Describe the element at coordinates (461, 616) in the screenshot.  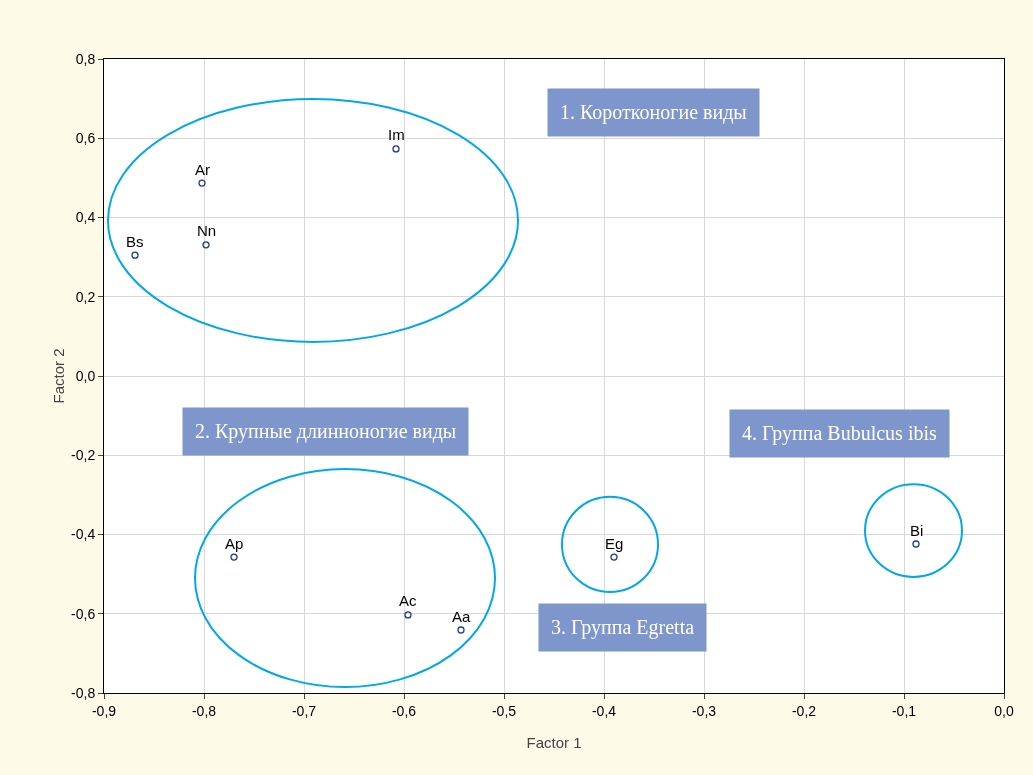
I see `annotation: Aa` at that location.